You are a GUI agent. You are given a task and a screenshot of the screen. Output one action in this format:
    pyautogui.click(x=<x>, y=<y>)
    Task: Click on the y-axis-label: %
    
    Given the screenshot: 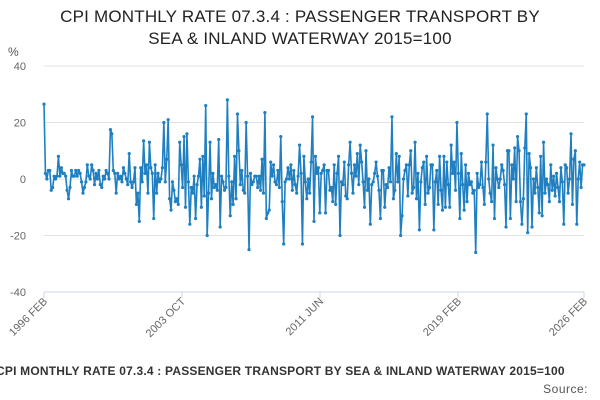 What is the action you would take?
    pyautogui.click(x=13, y=52)
    